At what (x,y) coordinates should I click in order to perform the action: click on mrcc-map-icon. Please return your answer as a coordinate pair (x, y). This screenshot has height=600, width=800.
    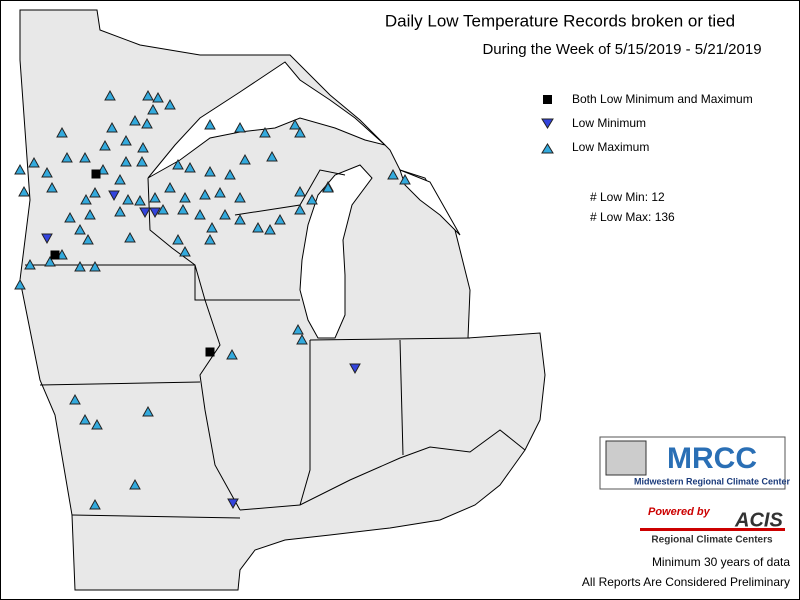
    Looking at the image, I should click on (626, 458).